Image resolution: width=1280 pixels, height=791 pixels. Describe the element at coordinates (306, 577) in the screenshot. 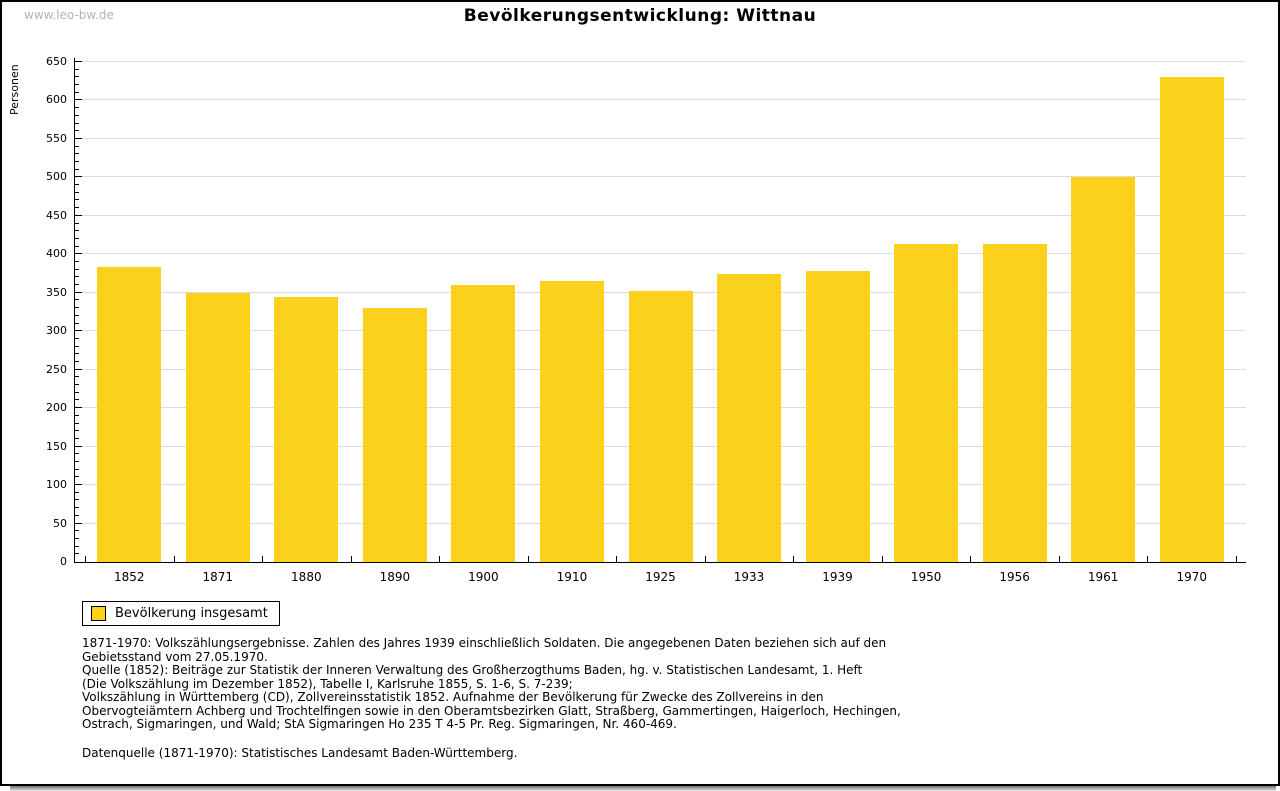

I see `x-label-1880: 1880` at that location.